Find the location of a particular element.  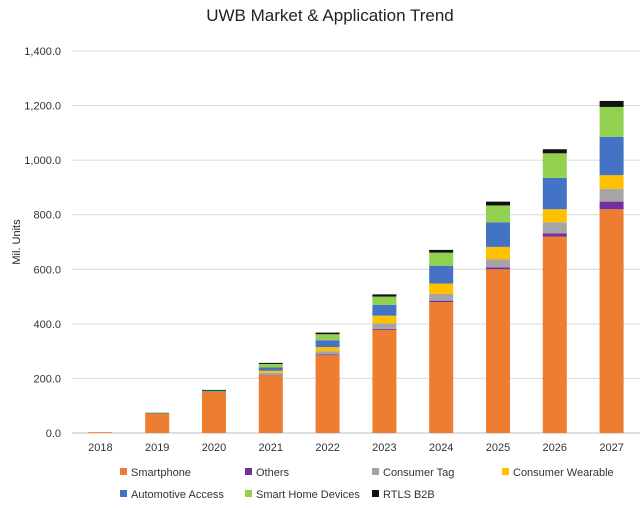

y-tick-label: 1,400.0 is located at coordinates (42, 52).